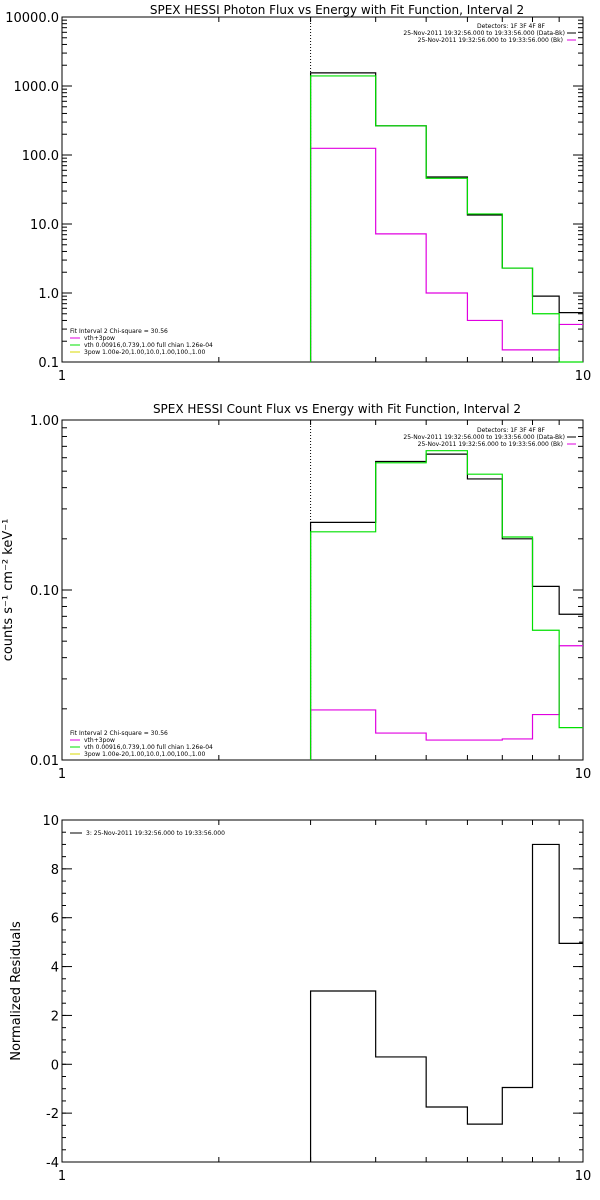 This screenshot has height=1200, width=600. What do you see at coordinates (44, 421) in the screenshot?
I see `y-tick-label: 1.00` at bounding box center [44, 421].